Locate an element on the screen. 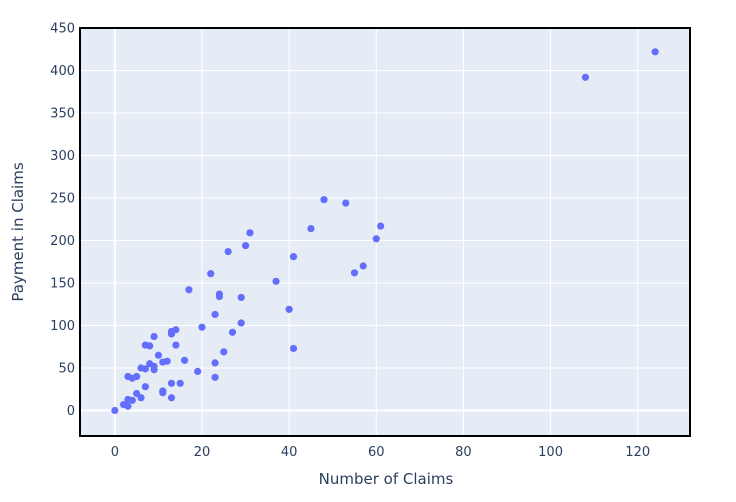 This screenshot has width=736, height=502. y-tick-label: 450 is located at coordinates (62, 29).